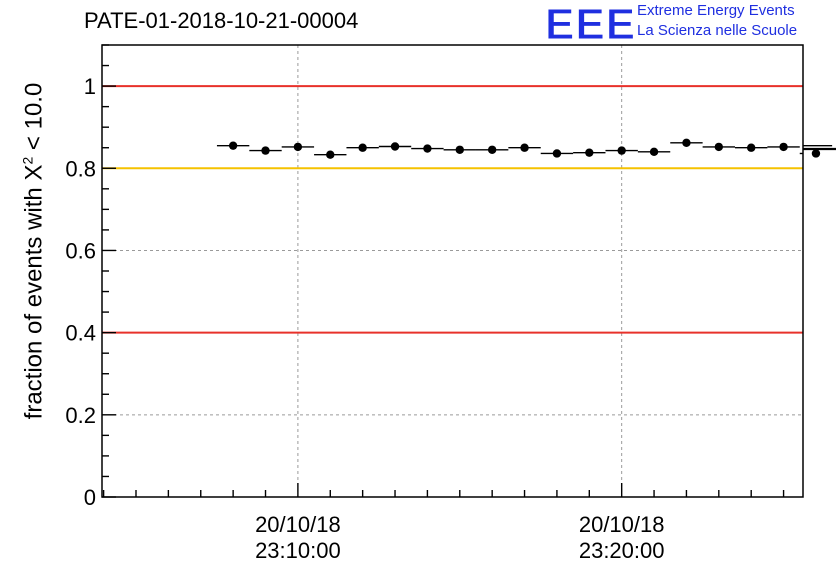 The height and width of the screenshot is (572, 836). Describe the element at coordinates (80, 250) in the screenshot. I see `y-tick-label: 0.6` at that location.